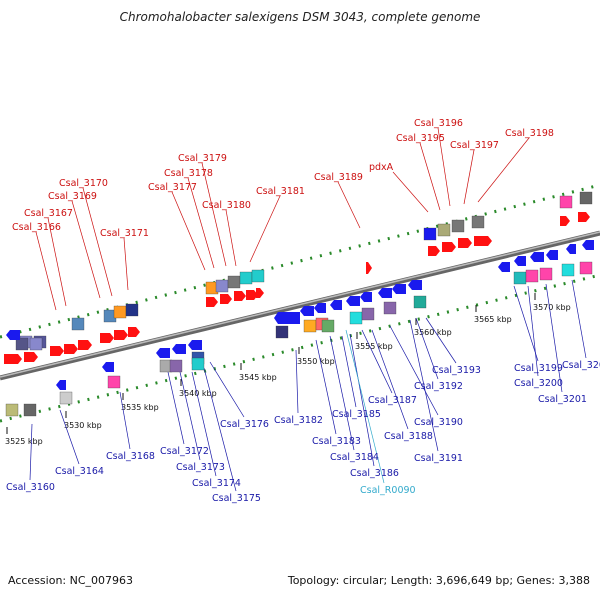  What do you see at coordinates (562, 399) in the screenshot?
I see `reverse-gene-label: Csal_3201` at bounding box center [562, 399].